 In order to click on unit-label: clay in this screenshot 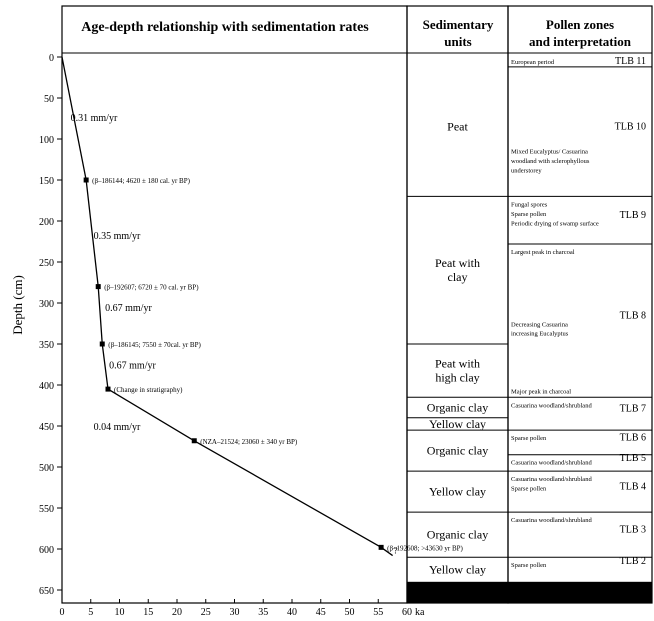, I will do `click(458, 277)`.